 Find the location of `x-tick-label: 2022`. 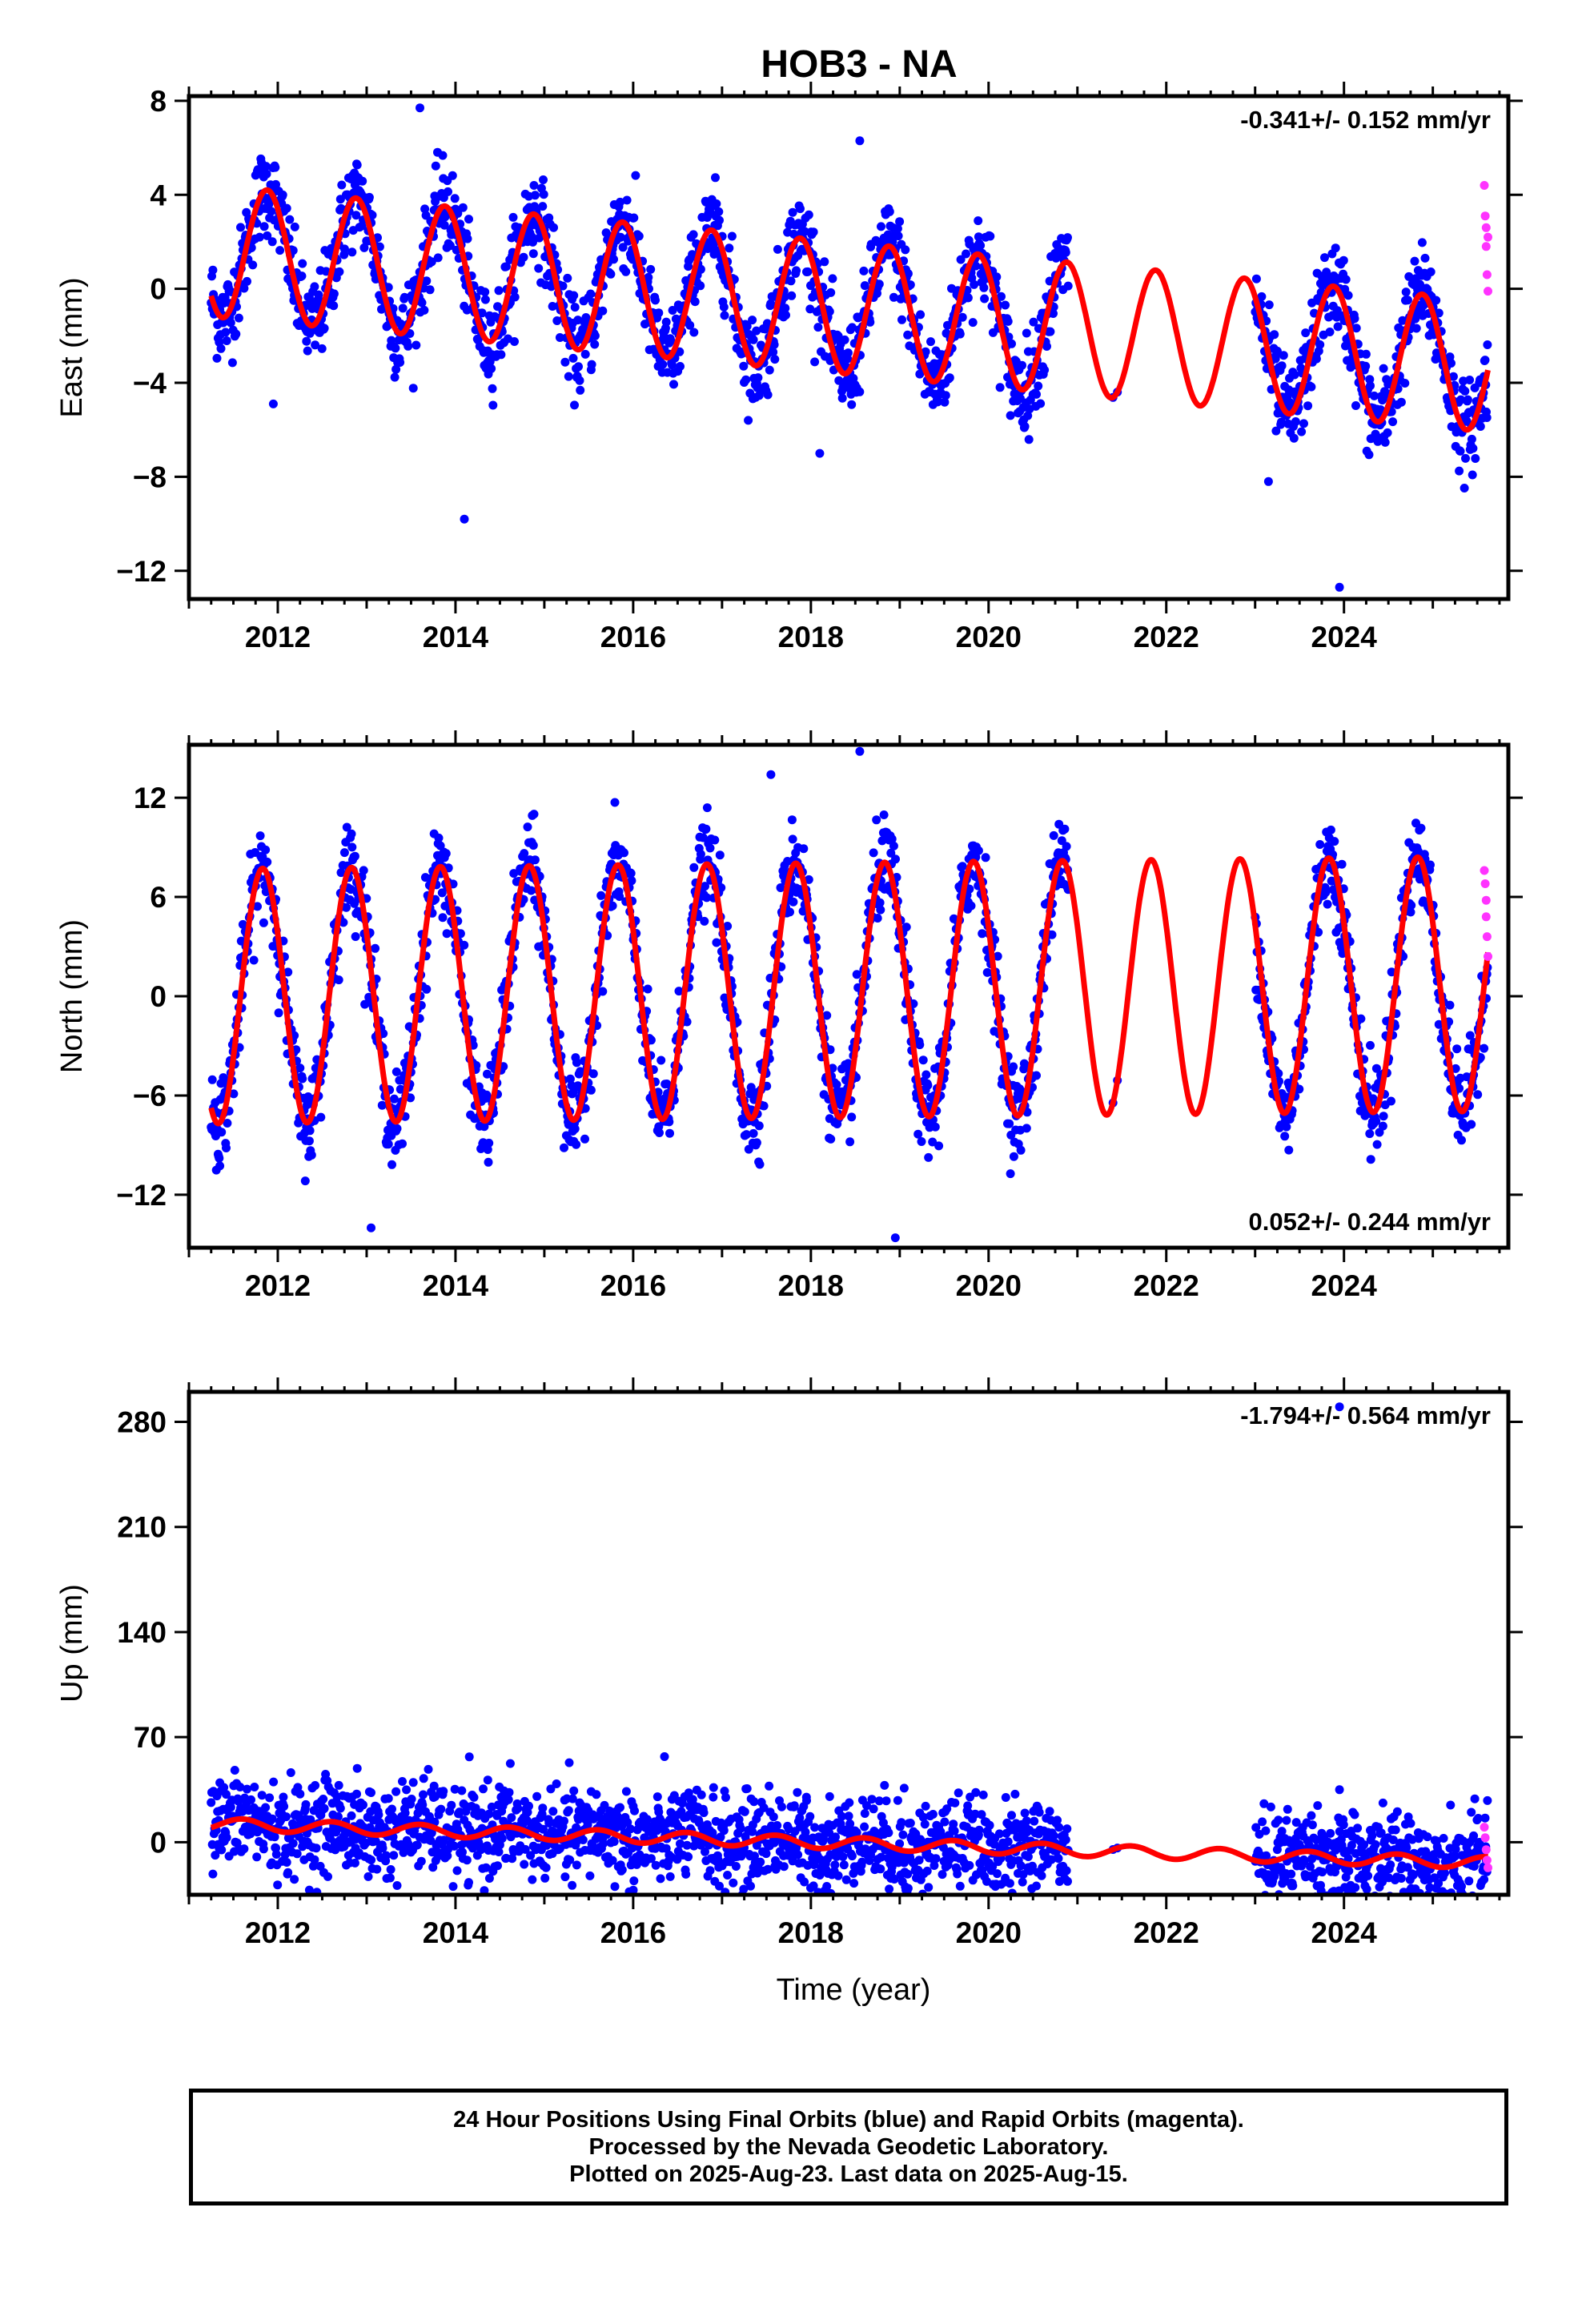

x-tick-label: 2022 is located at coordinates (1166, 1285).